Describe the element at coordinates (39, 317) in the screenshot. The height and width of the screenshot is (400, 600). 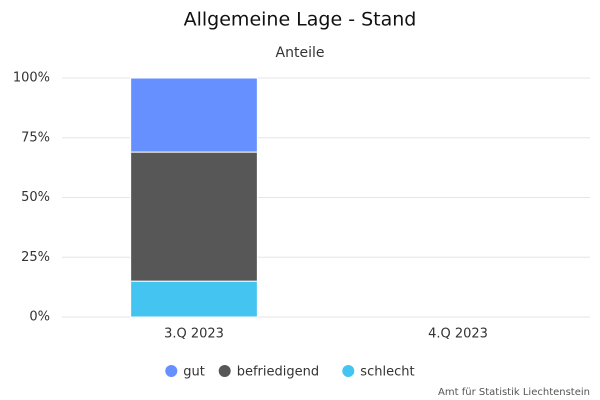
I see `y-tick-label: 0%` at that location.